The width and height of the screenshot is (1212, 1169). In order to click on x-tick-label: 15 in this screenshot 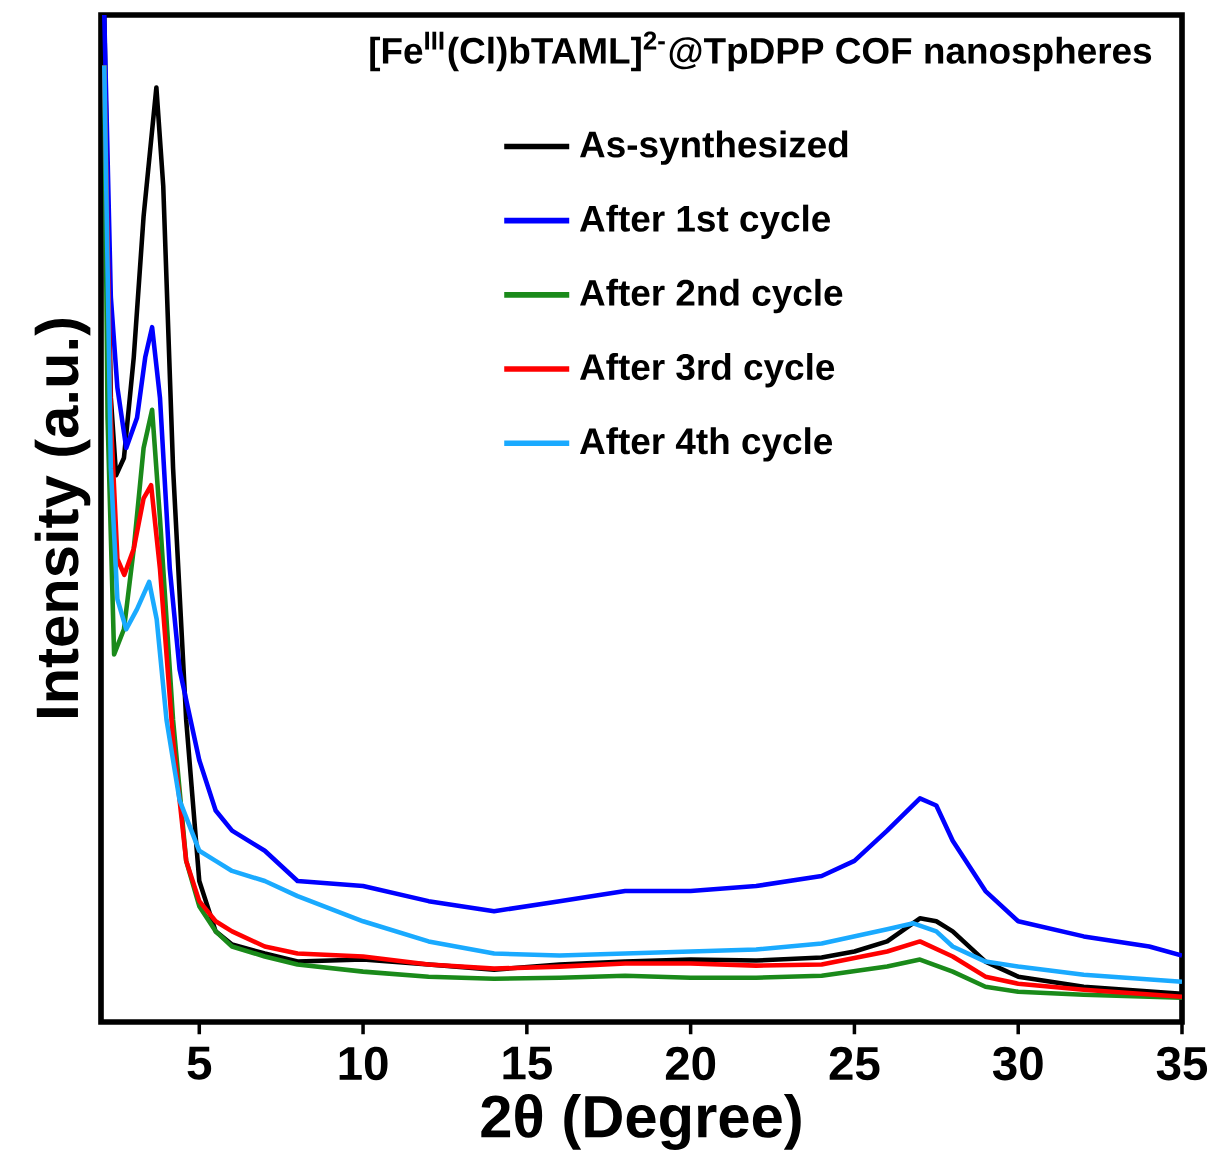, I will do `click(527, 1063)`.